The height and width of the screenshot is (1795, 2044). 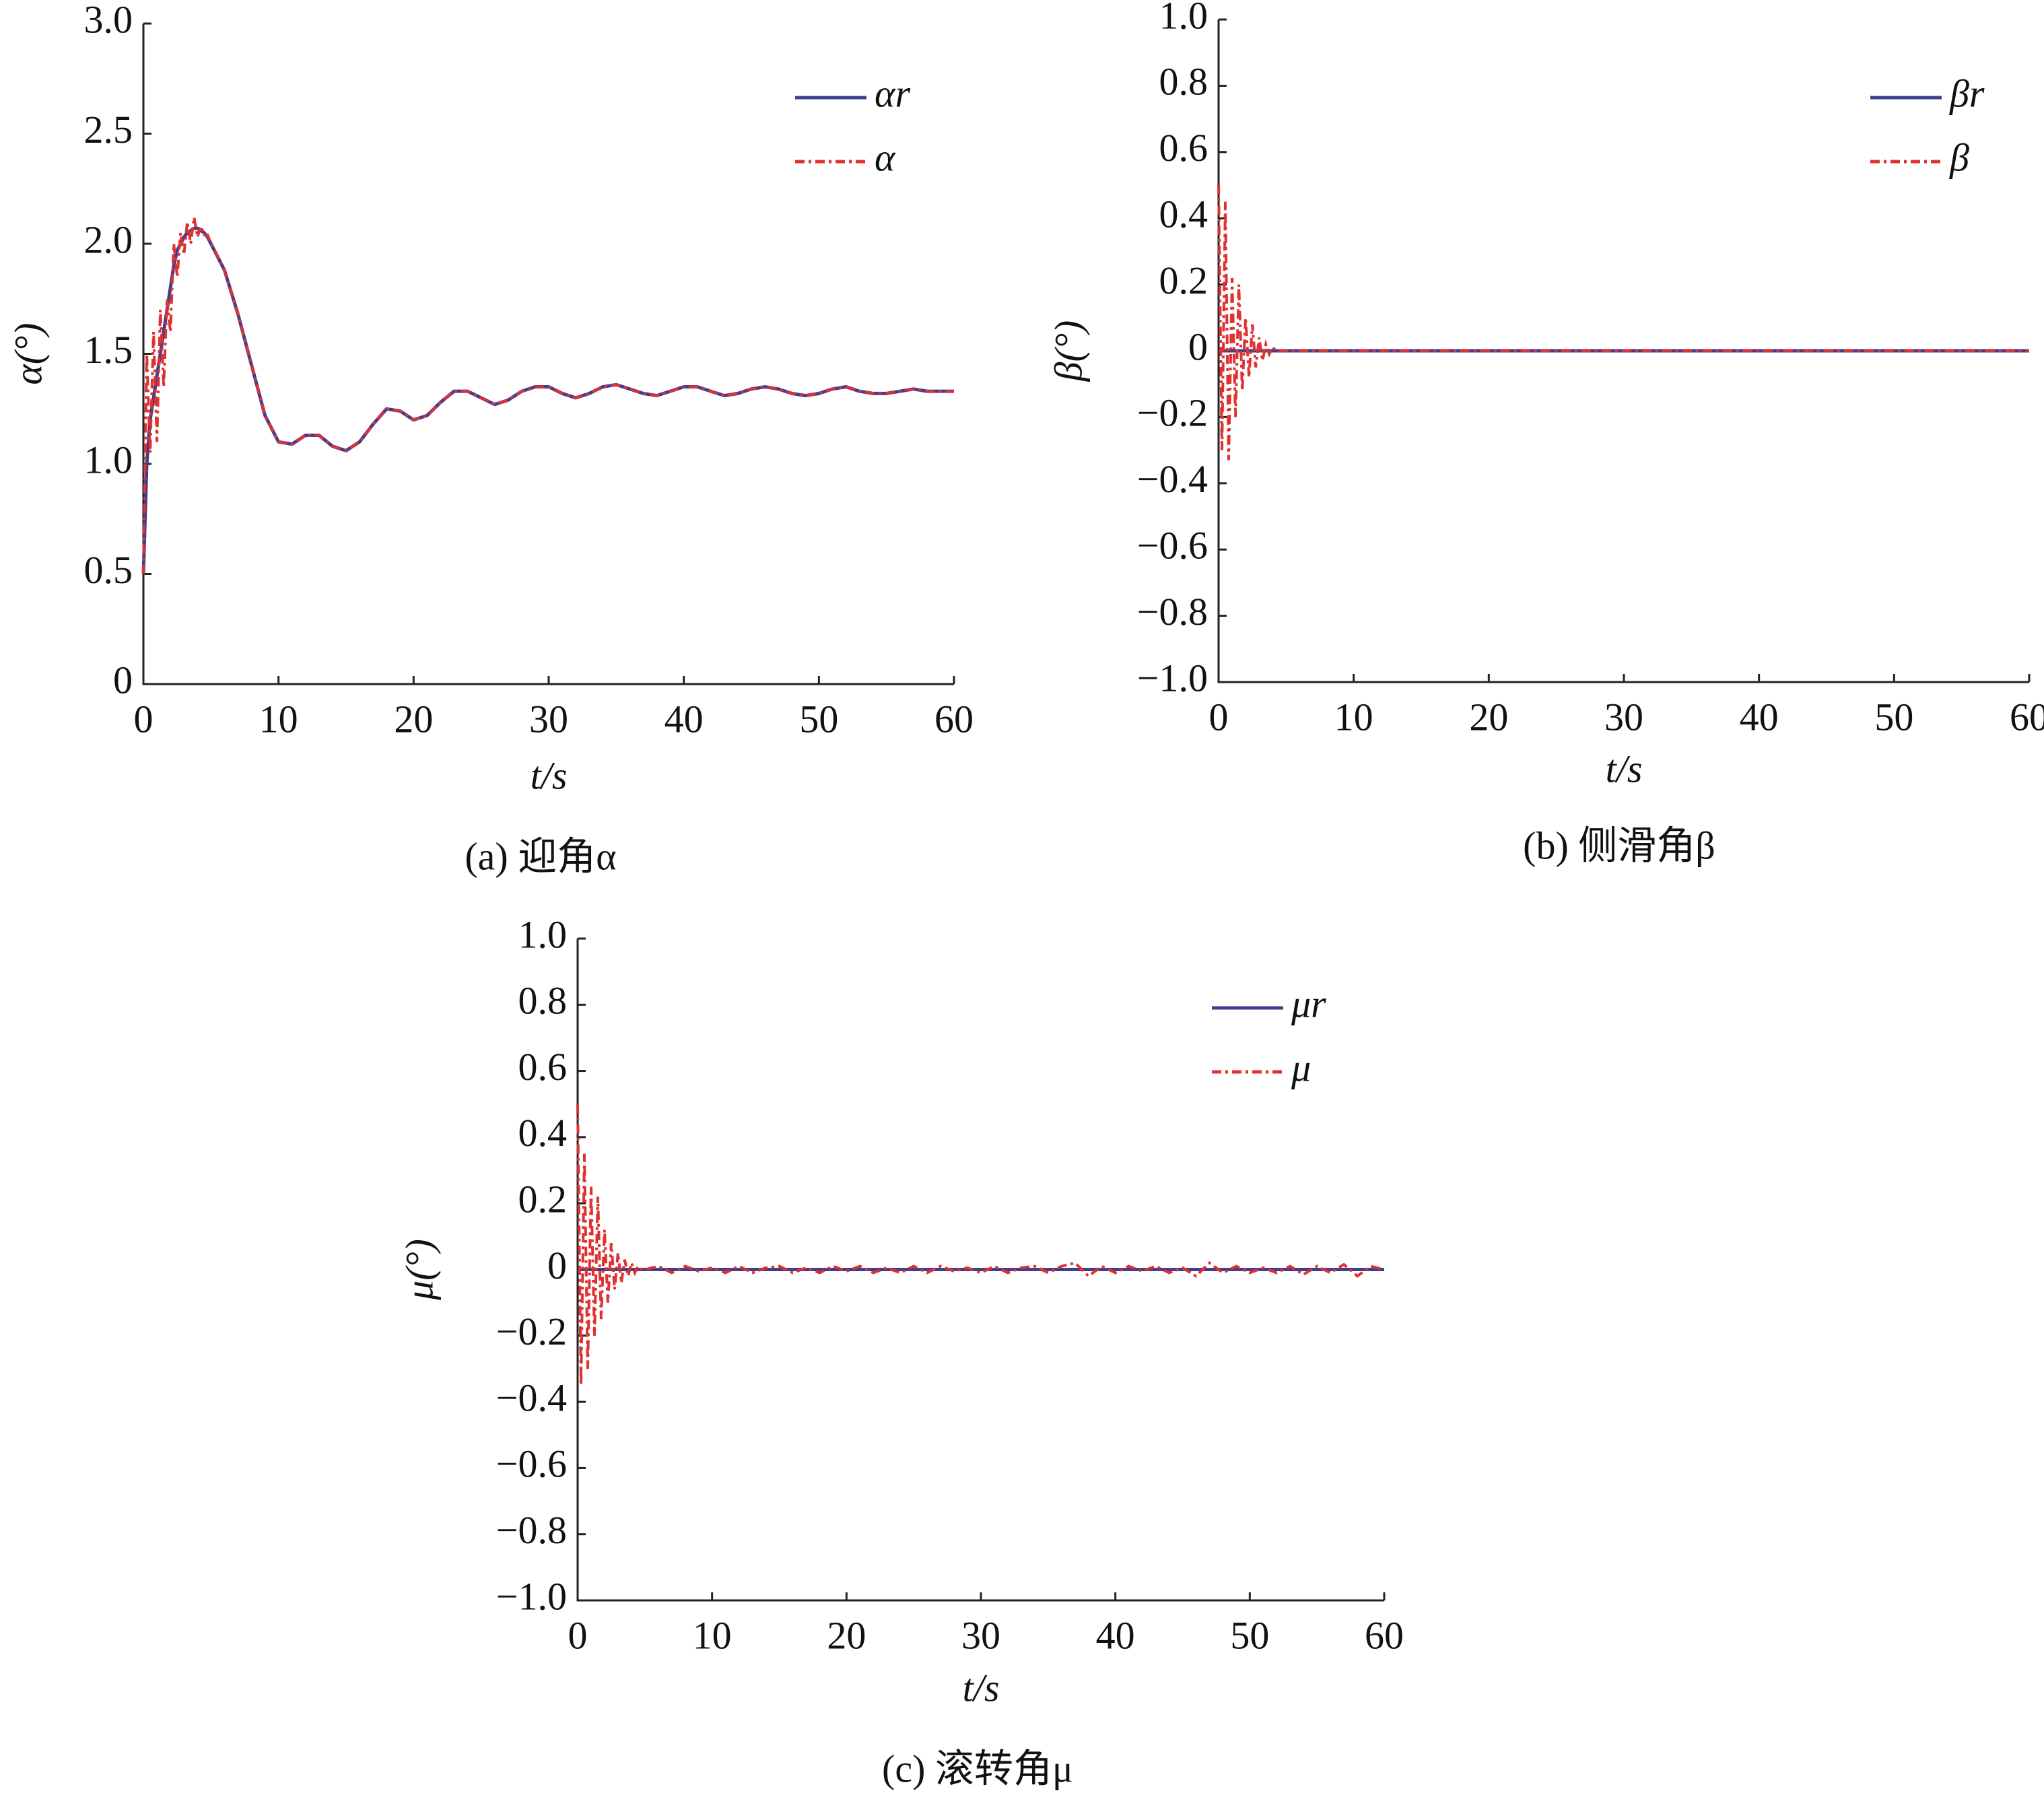 What do you see at coordinates (419, 1270) in the screenshot?
I see `y-axis-label: μ(°)` at bounding box center [419, 1270].